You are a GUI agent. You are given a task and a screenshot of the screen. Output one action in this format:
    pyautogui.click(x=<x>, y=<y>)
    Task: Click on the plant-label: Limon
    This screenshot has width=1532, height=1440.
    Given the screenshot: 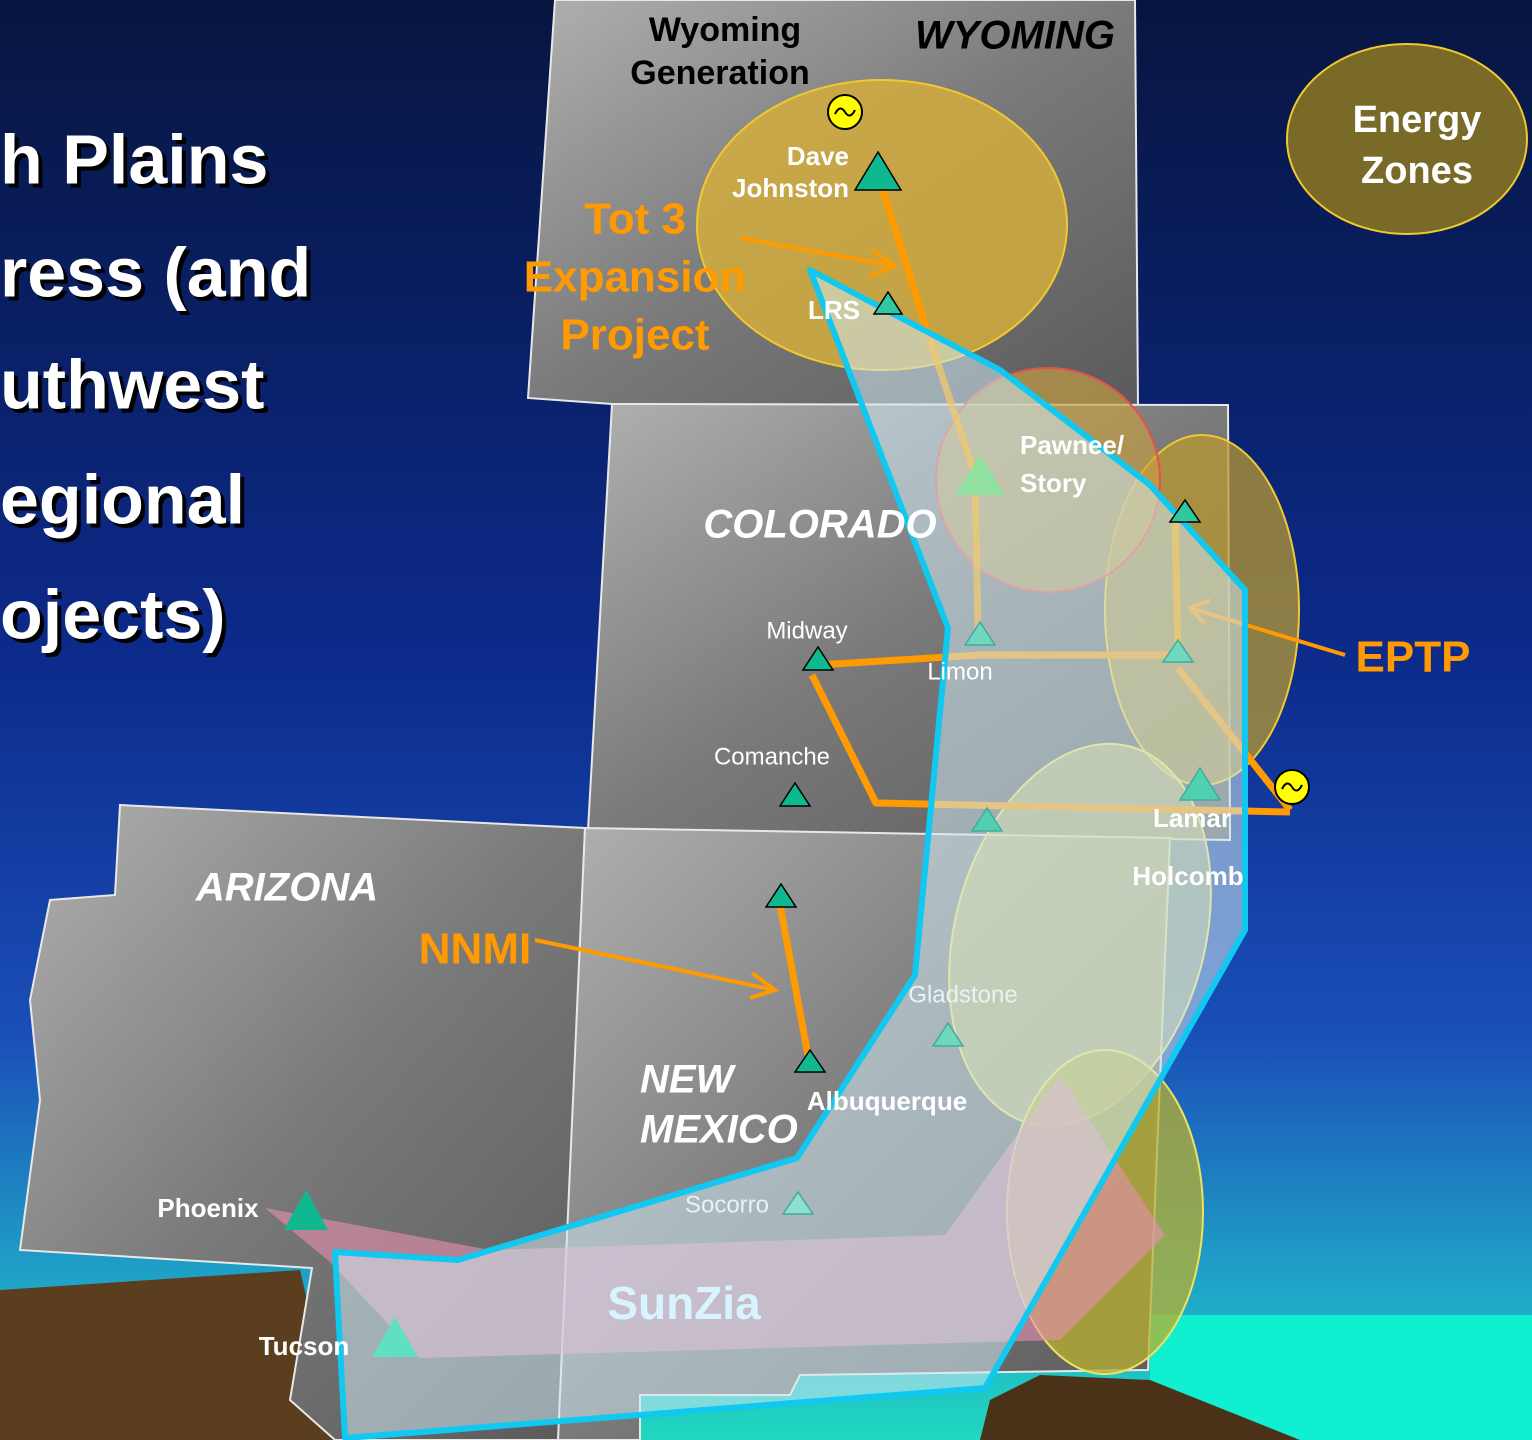 What is the action you would take?
    pyautogui.click(x=959, y=671)
    